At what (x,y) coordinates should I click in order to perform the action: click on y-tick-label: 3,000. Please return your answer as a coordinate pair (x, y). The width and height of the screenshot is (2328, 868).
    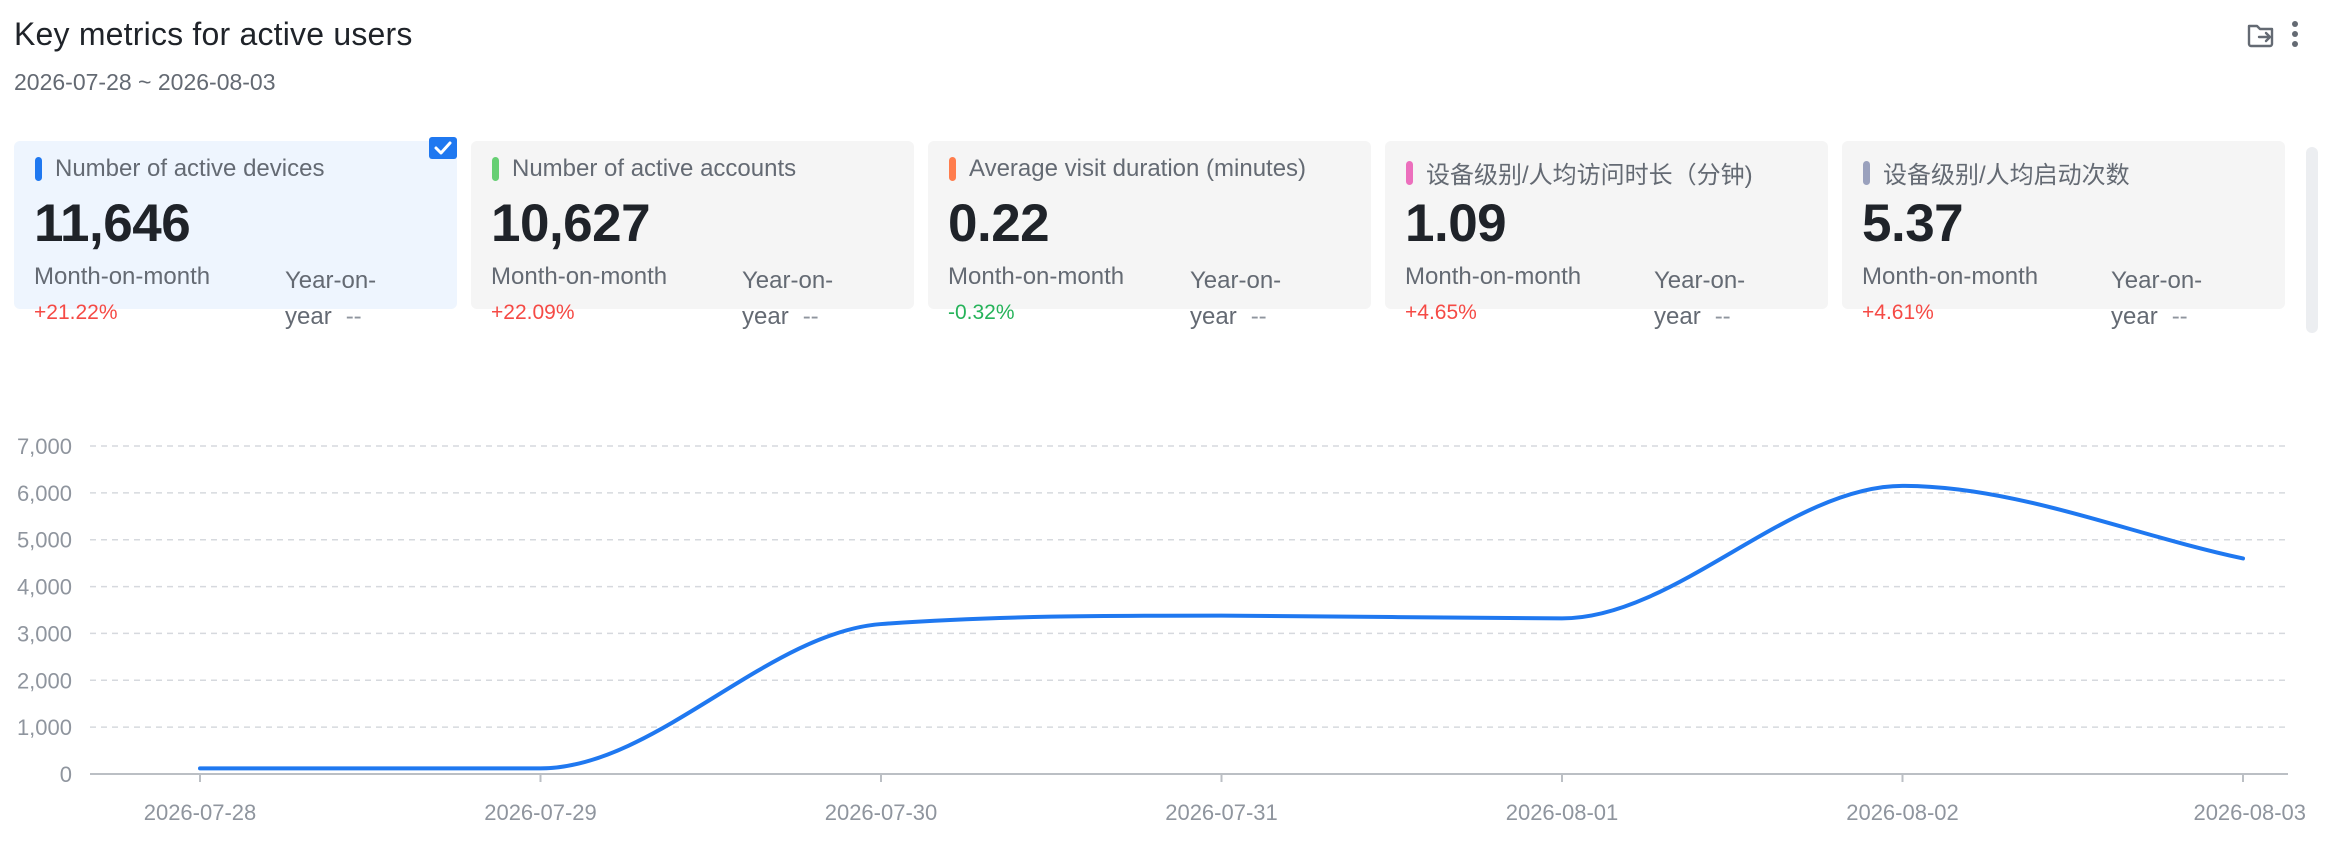
    Looking at the image, I should click on (44, 633).